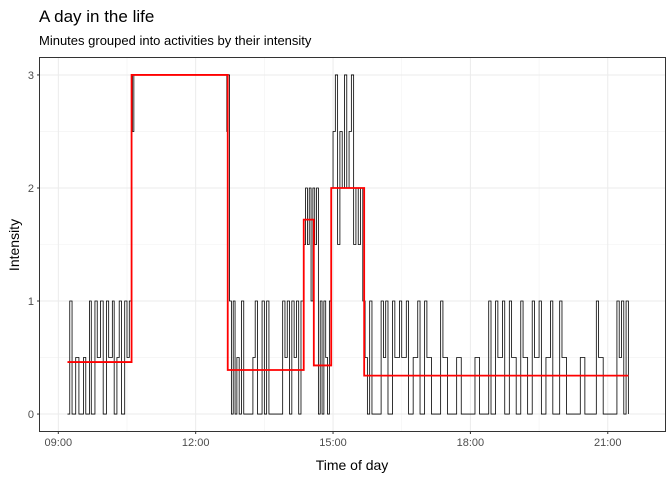 The width and height of the screenshot is (672, 480). I want to click on y-tick-label: 0, so click(31, 415).